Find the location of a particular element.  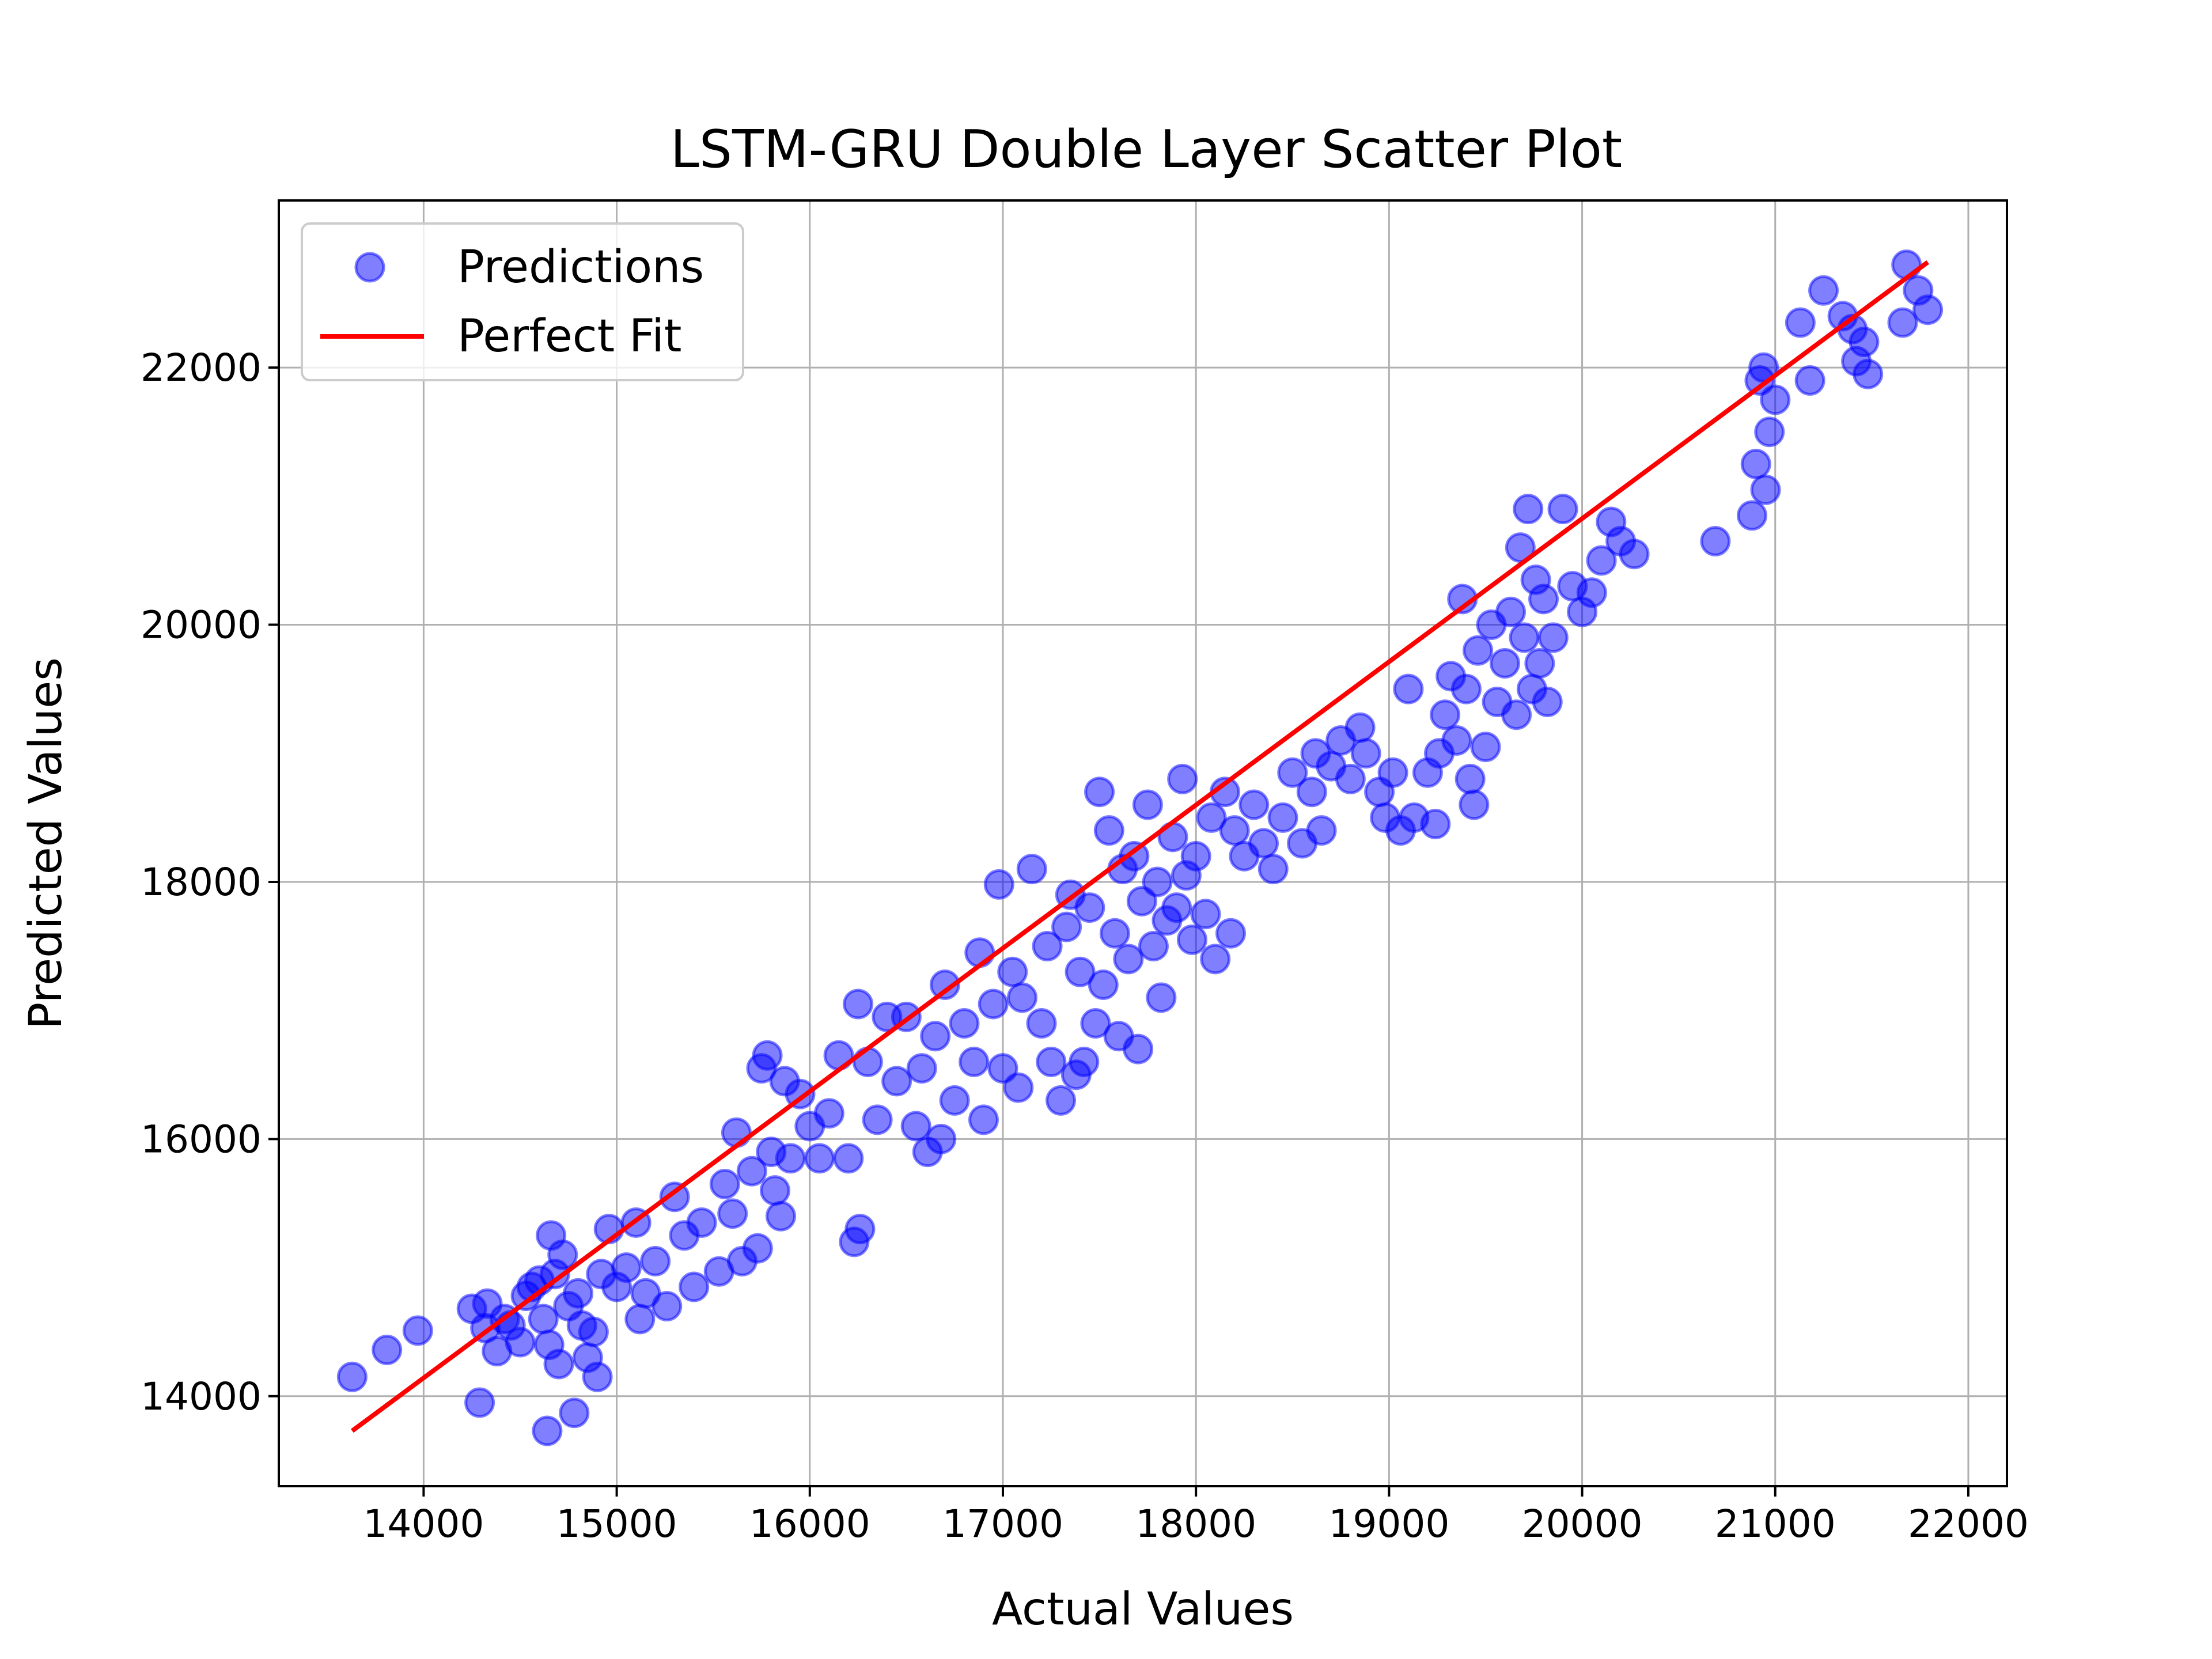

legend: Predictions Perfect Fit is located at coordinates (522, 301).